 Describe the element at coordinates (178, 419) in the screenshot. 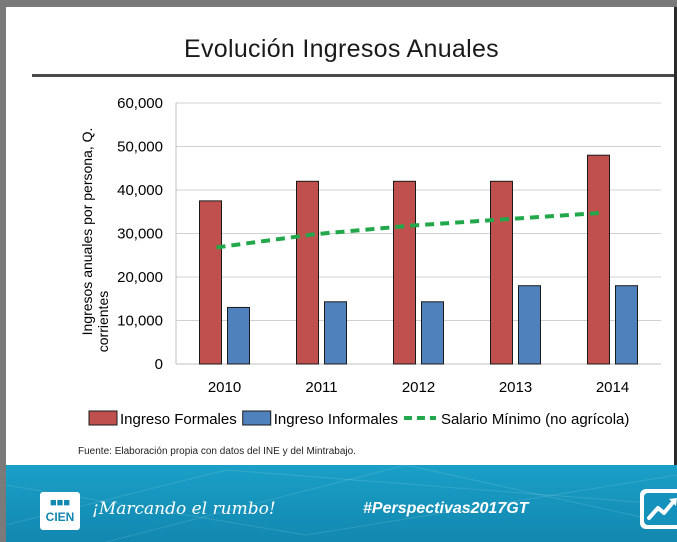

I see `legend-label: Ingreso Formales` at that location.